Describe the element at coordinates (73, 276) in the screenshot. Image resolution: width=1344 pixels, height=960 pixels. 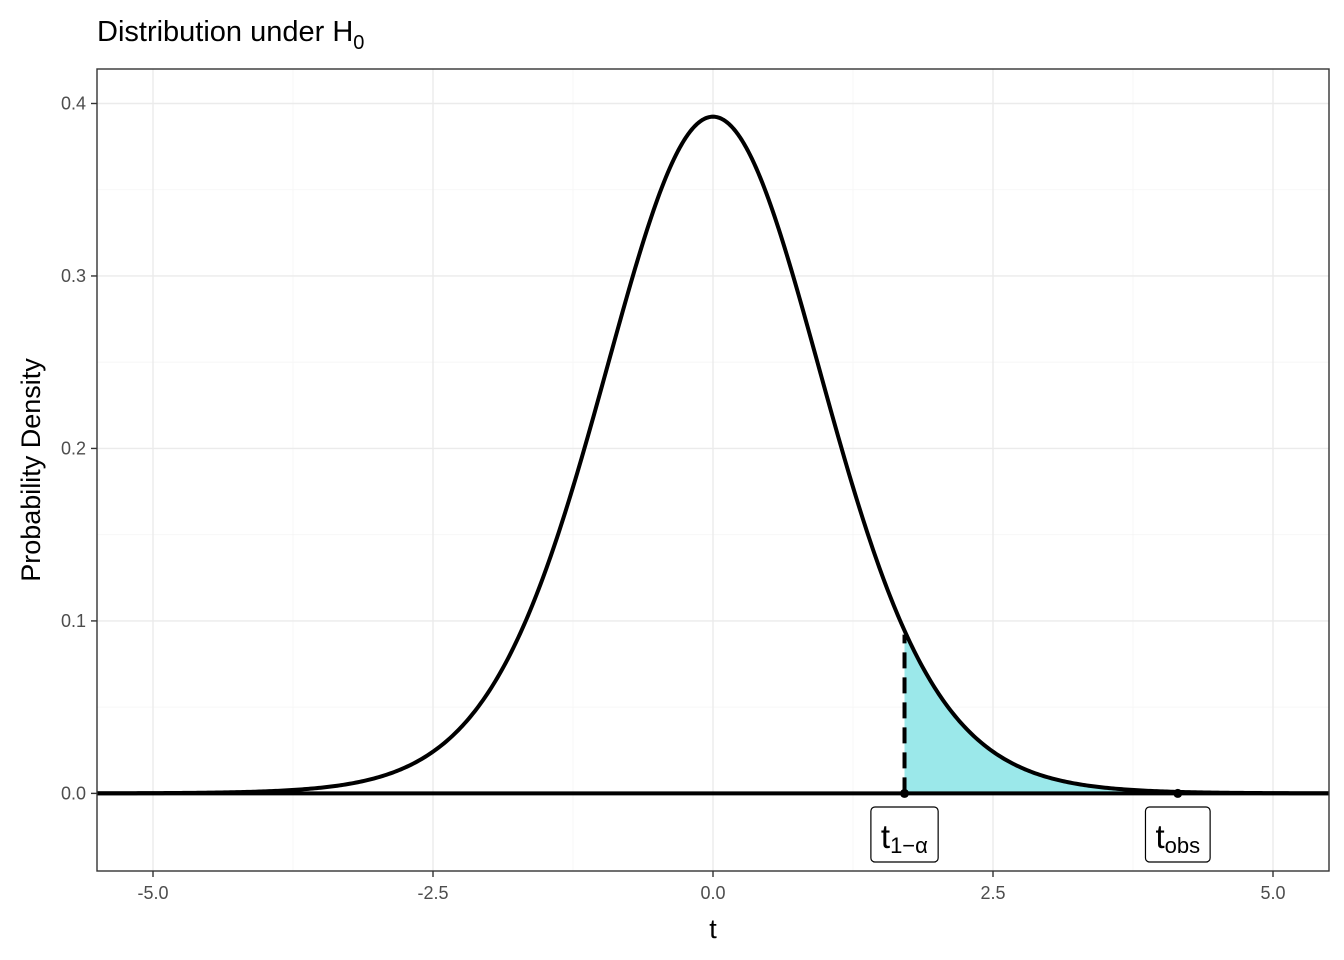
I see `y-tick-label: 0.3` at that location.